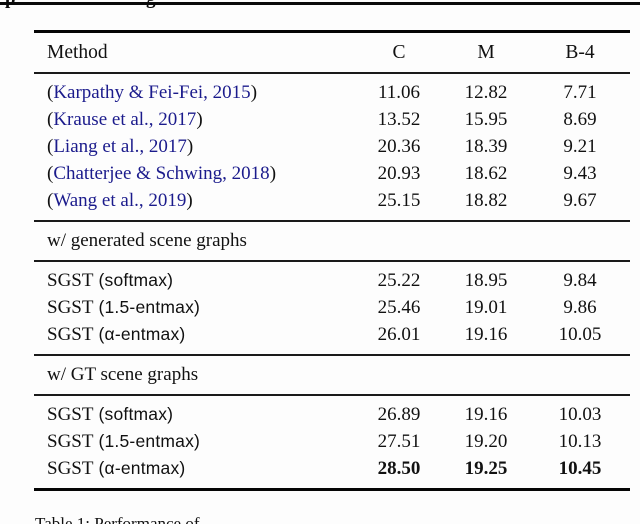 This screenshot has width=640, height=524. What do you see at coordinates (332, 31) in the screenshot?
I see `table-top-rule` at bounding box center [332, 31].